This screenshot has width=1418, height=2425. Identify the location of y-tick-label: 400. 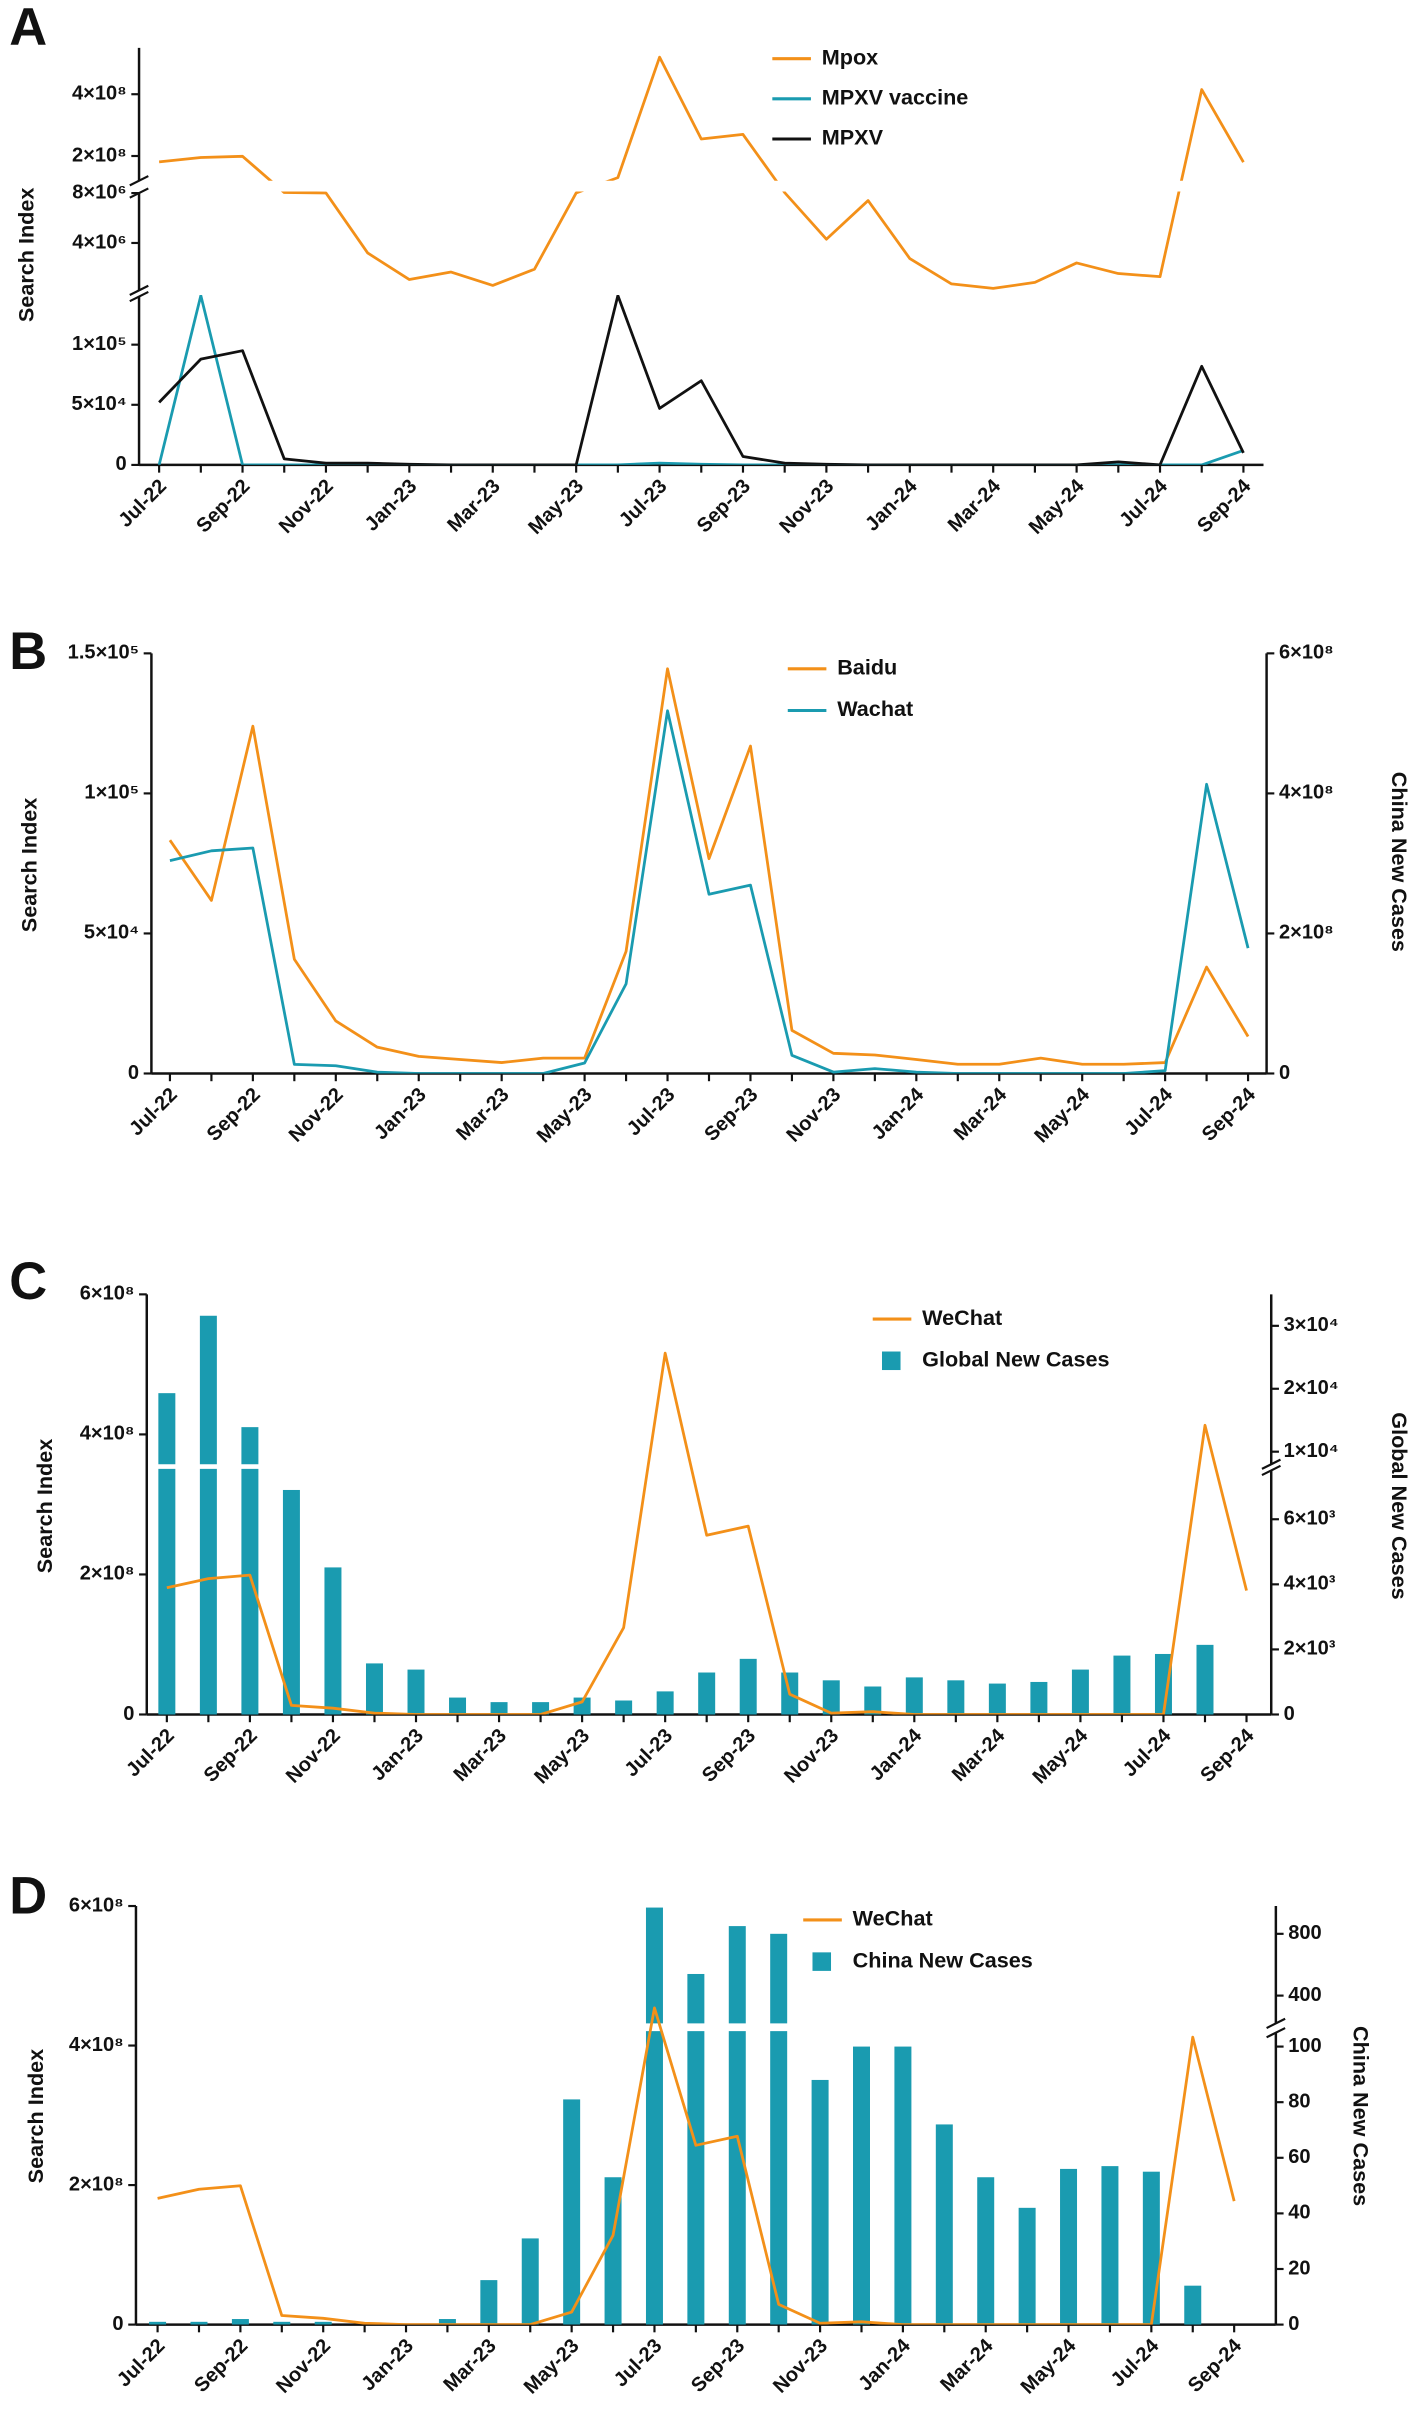
(1304, 1995).